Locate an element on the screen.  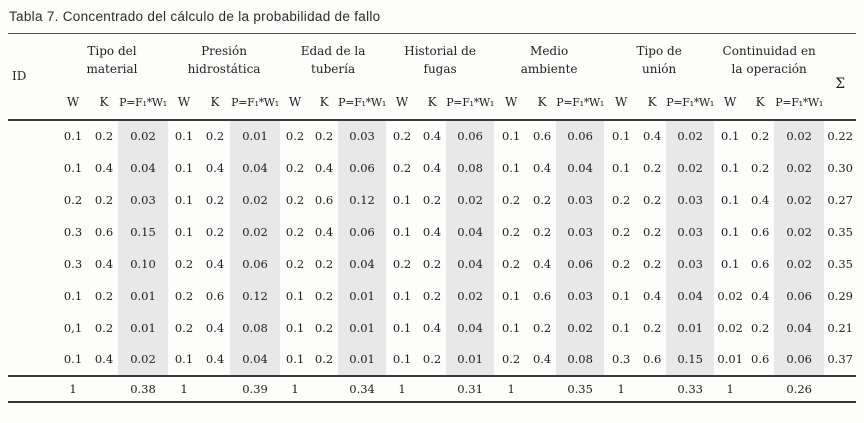
group-header-material: Tipo del material is located at coordinates (112, 60).